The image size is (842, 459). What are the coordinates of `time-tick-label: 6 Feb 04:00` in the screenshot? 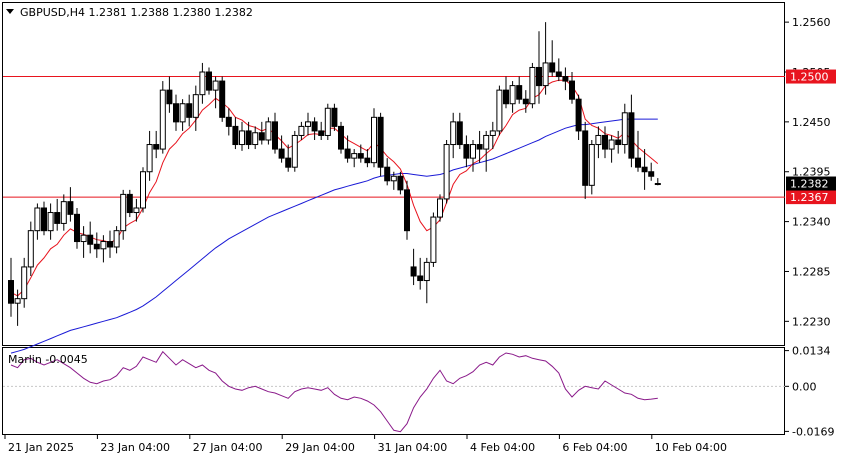 It's located at (594, 447).